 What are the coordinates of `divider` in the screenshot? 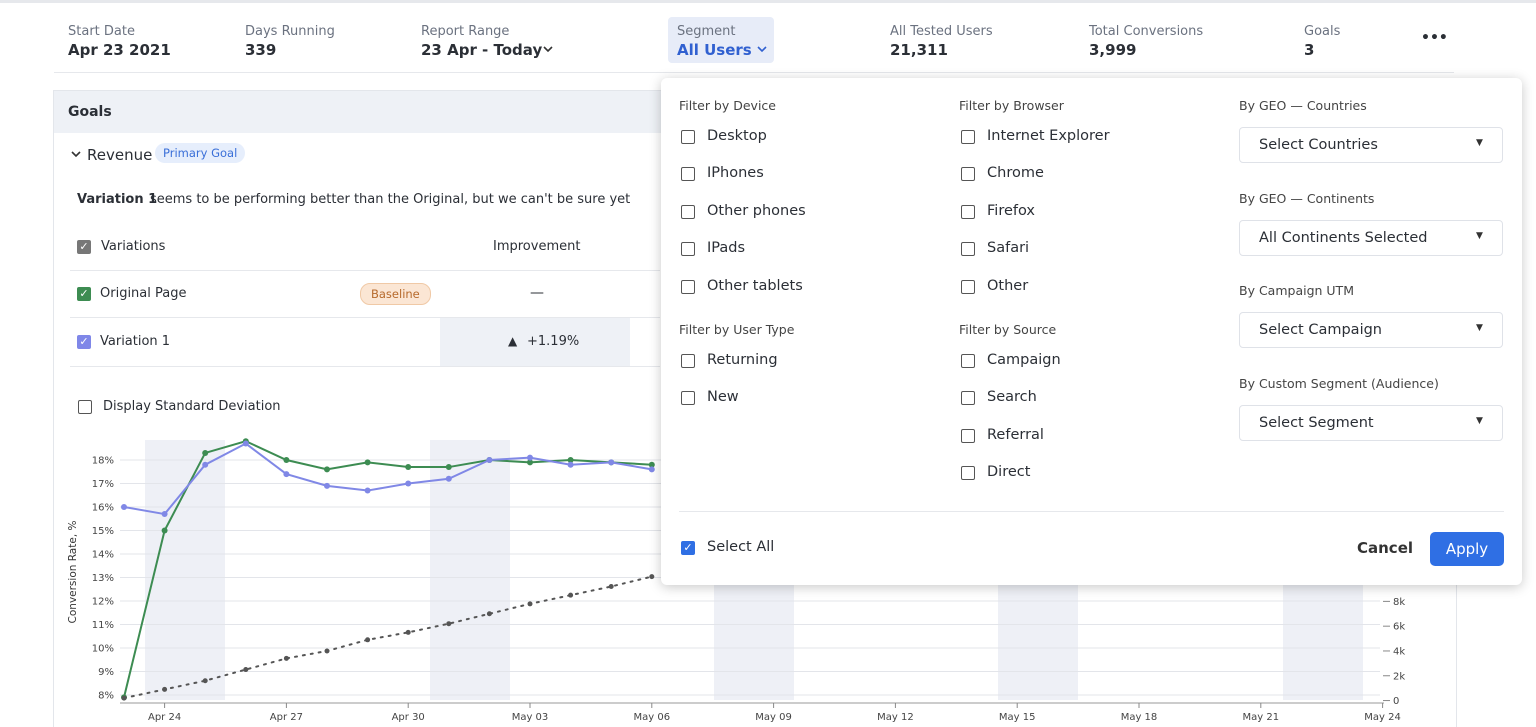 It's located at (1091, 511).